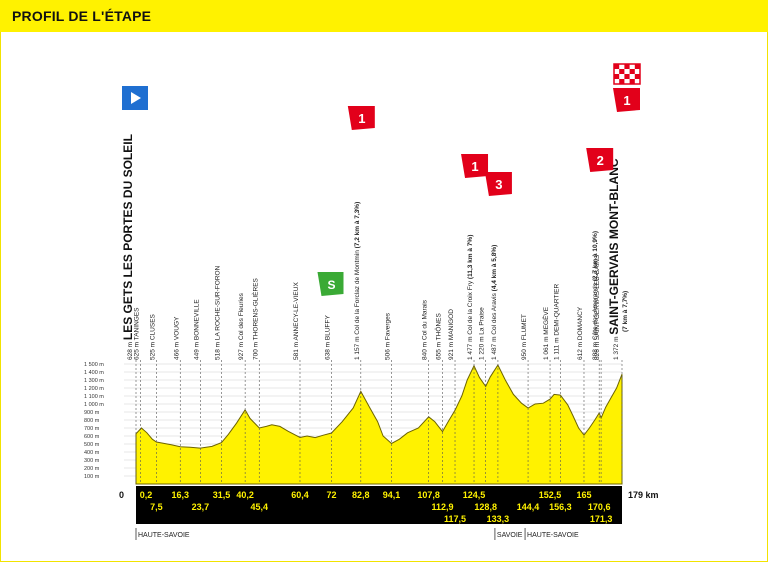 Image resolution: width=768 pixels, height=562 pixels. I want to click on km-label: 170,6, so click(599, 507).